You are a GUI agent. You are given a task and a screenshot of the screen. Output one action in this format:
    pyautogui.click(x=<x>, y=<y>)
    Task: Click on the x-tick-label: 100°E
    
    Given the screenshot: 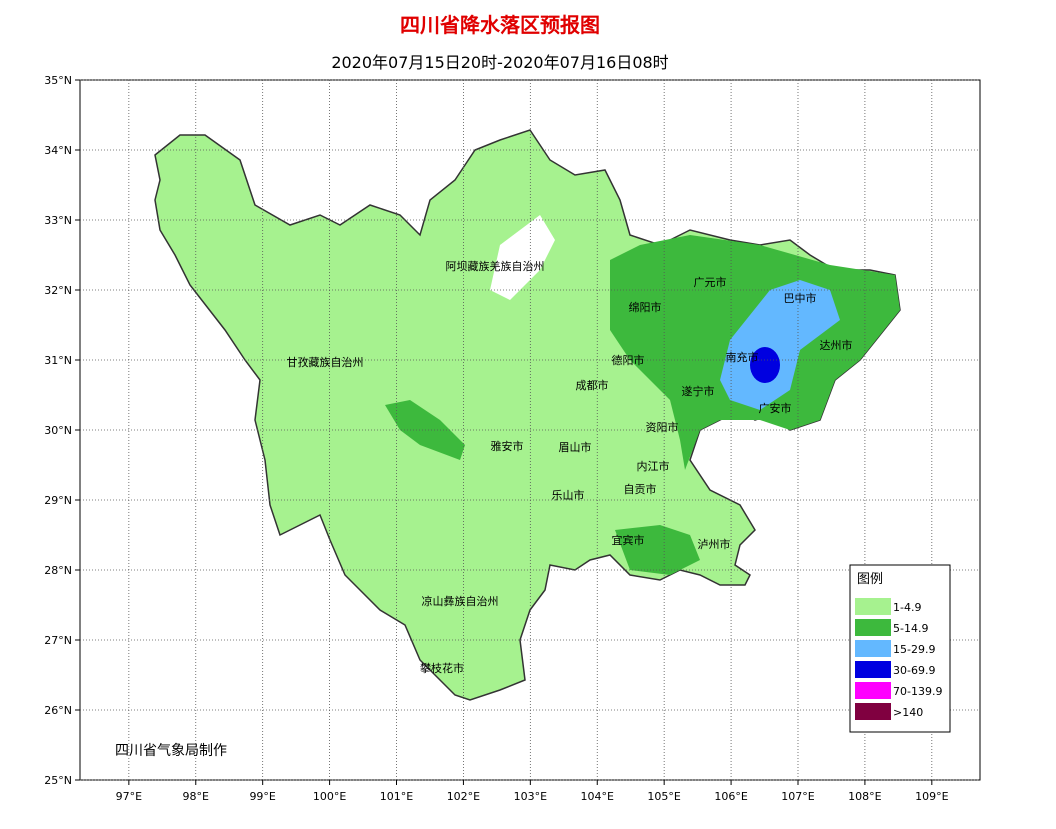 What is the action you would take?
    pyautogui.click(x=329, y=796)
    